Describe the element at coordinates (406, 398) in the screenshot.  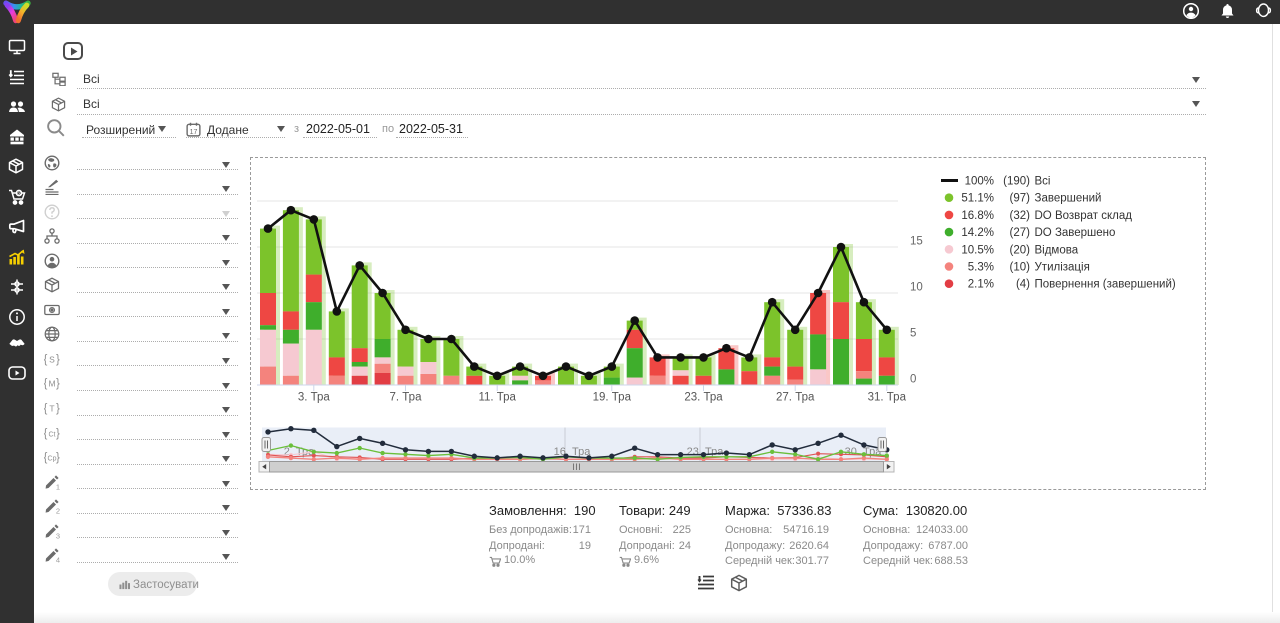
I see `svg-text: 7. Тра` at that location.